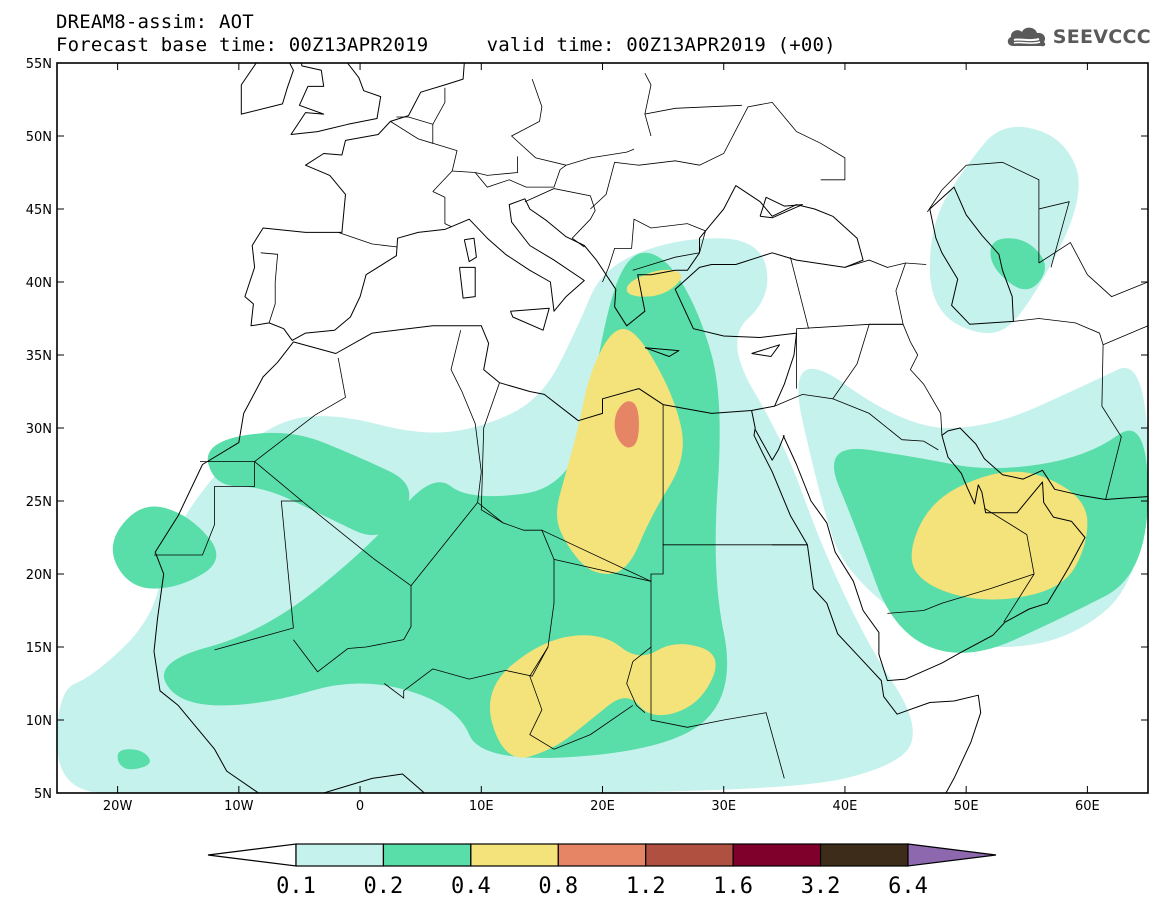 Image resolution: width=1165 pixels, height=905 pixels. I want to click on lat-tick-label: 25N, so click(39, 502).